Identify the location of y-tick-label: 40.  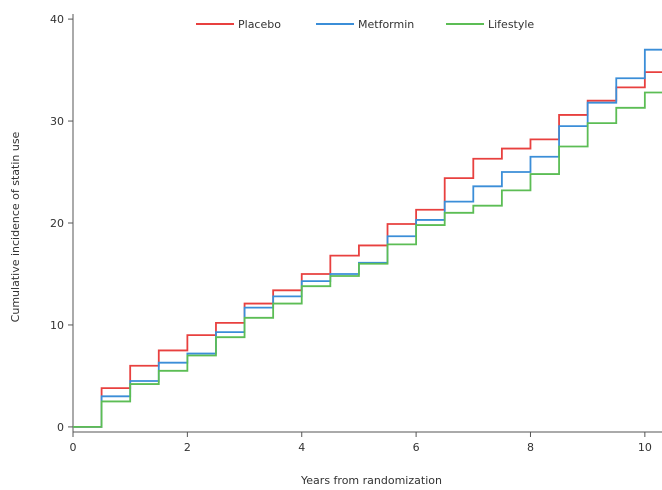
(57, 19).